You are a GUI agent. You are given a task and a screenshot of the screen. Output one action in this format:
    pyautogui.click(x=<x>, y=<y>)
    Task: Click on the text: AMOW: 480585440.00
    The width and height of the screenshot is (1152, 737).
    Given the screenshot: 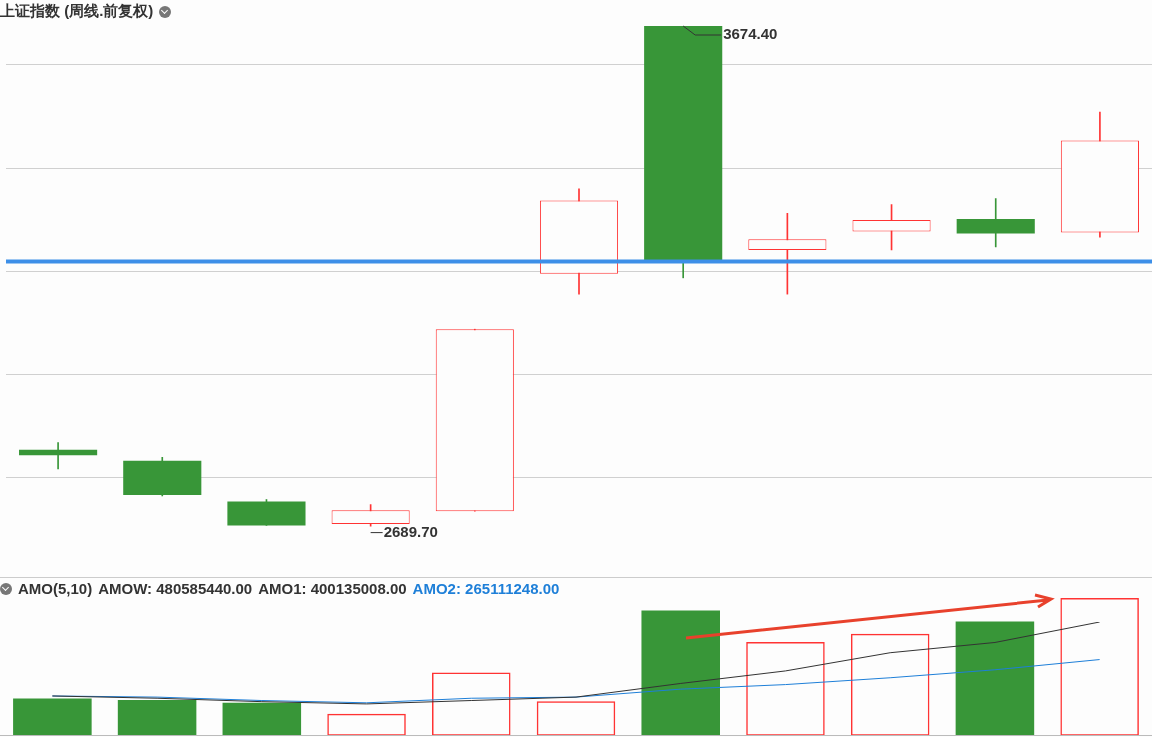 What is the action you would take?
    pyautogui.click(x=175, y=588)
    